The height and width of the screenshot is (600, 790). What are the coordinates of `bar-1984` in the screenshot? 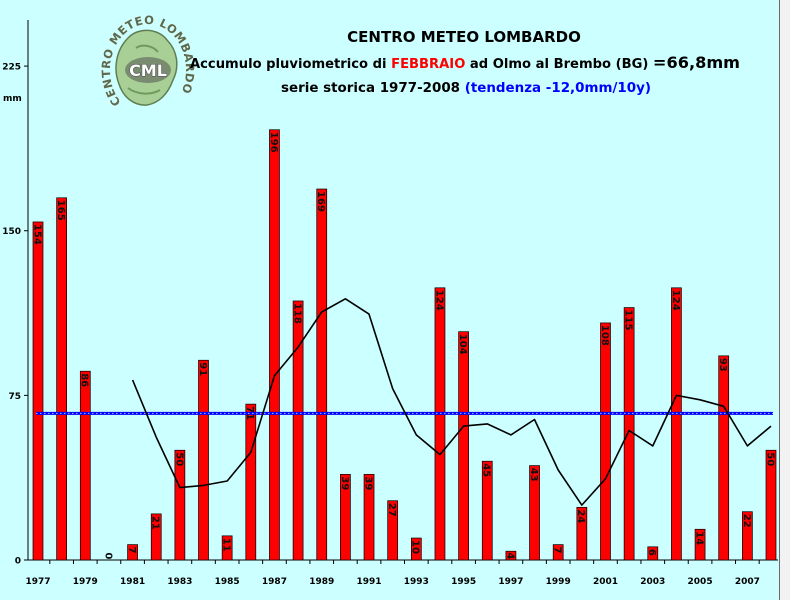 It's located at (203, 460).